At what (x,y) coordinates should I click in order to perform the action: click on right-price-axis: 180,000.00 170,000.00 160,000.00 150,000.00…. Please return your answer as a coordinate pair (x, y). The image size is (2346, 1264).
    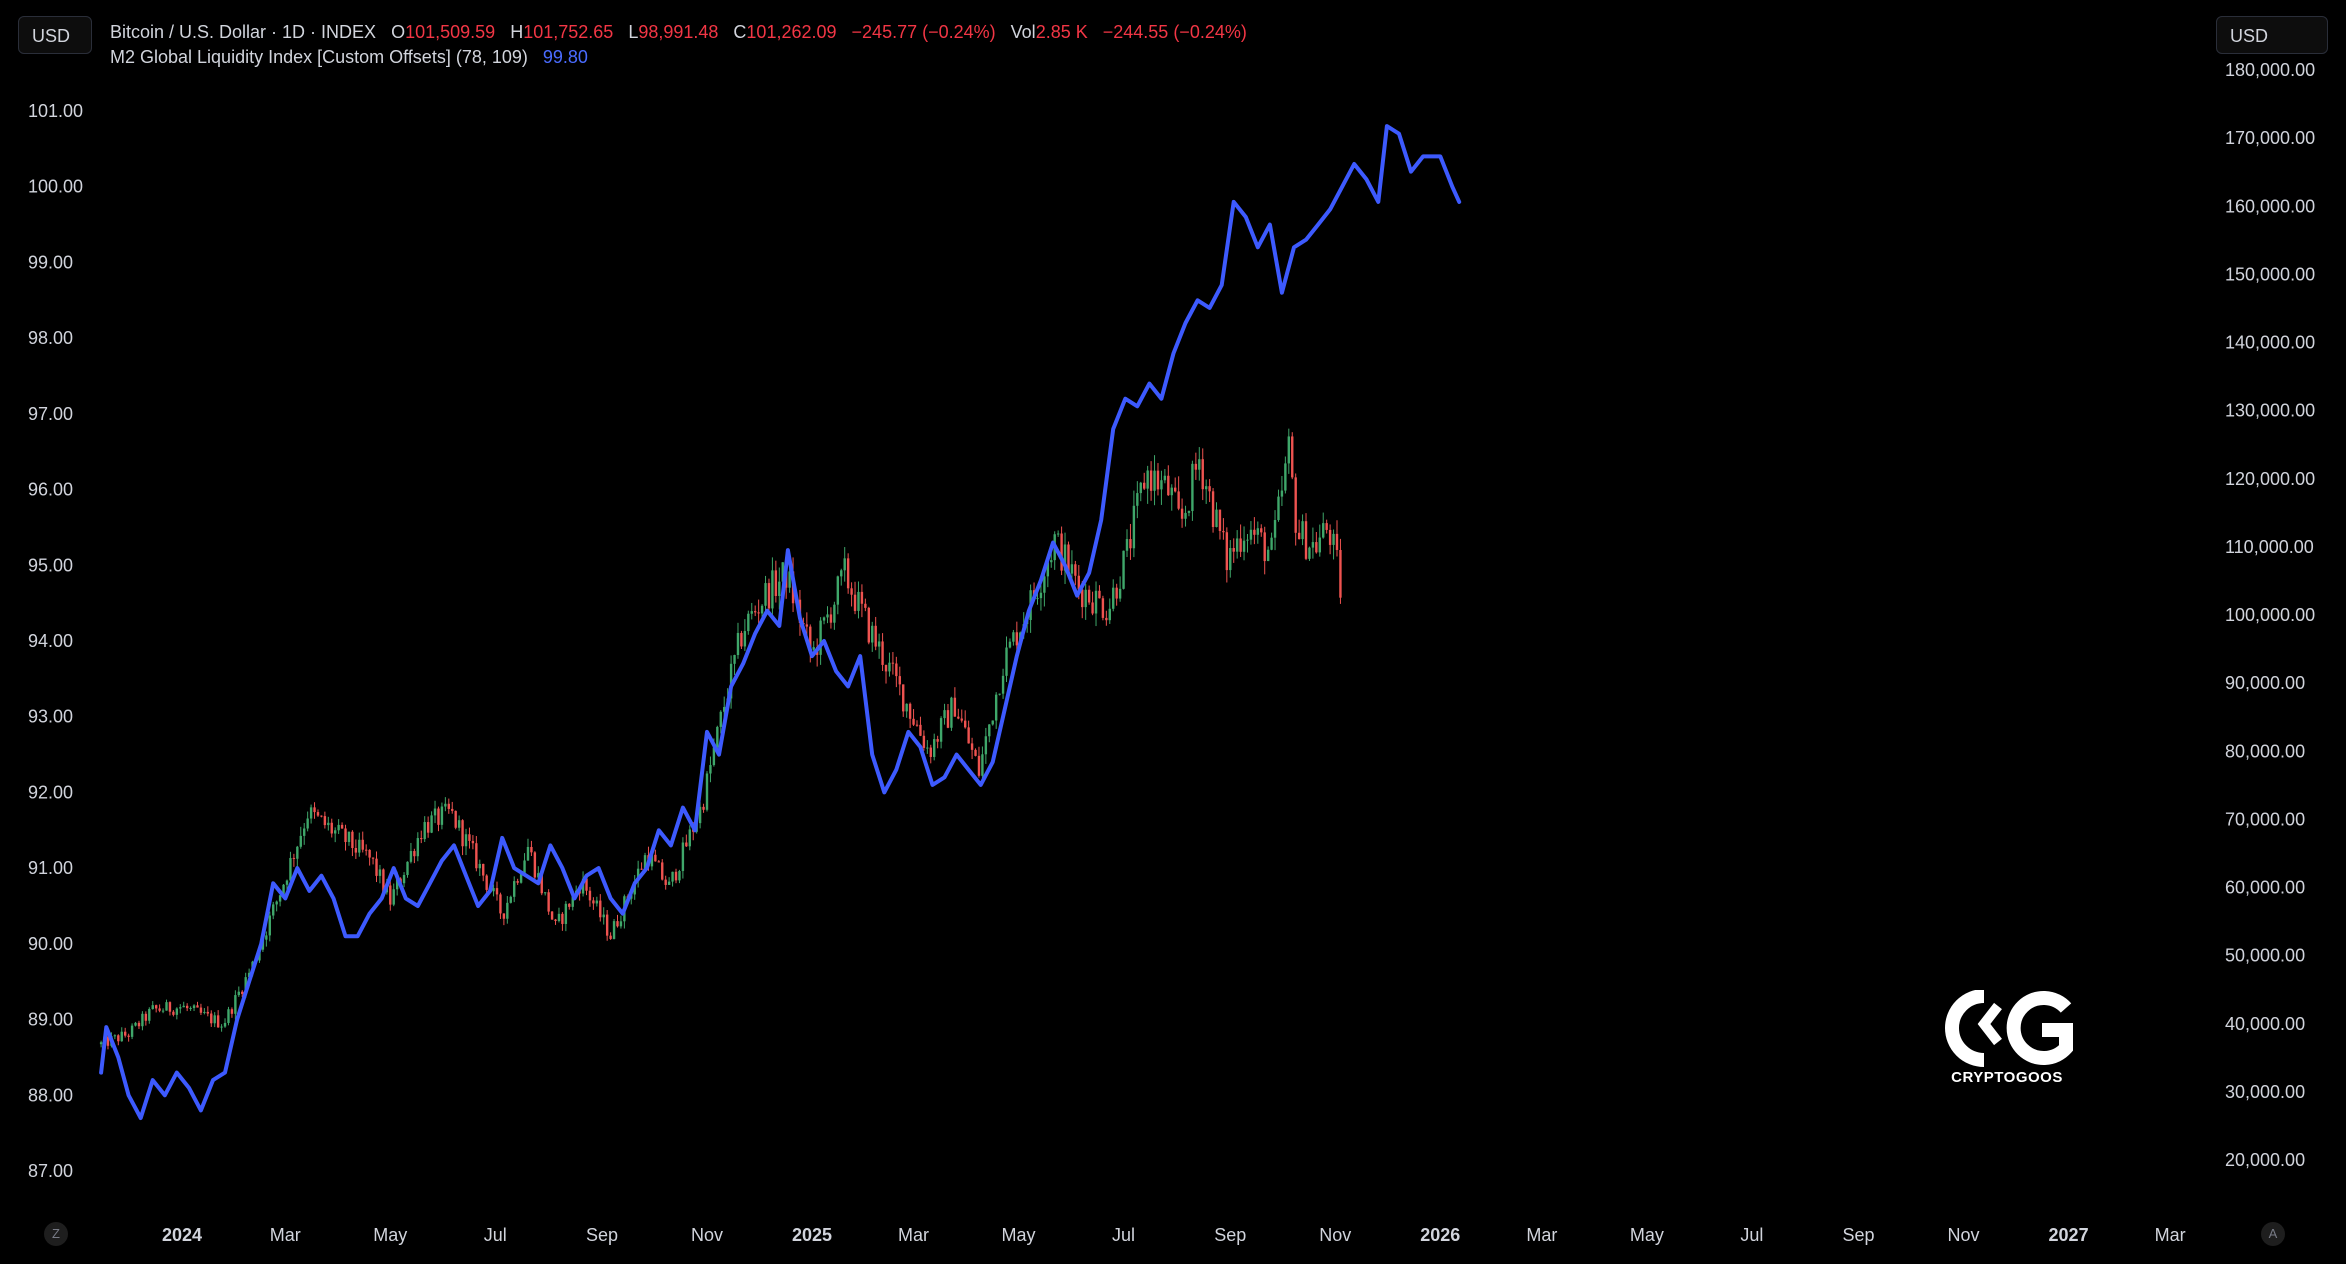
    Looking at the image, I should click on (2270, 615).